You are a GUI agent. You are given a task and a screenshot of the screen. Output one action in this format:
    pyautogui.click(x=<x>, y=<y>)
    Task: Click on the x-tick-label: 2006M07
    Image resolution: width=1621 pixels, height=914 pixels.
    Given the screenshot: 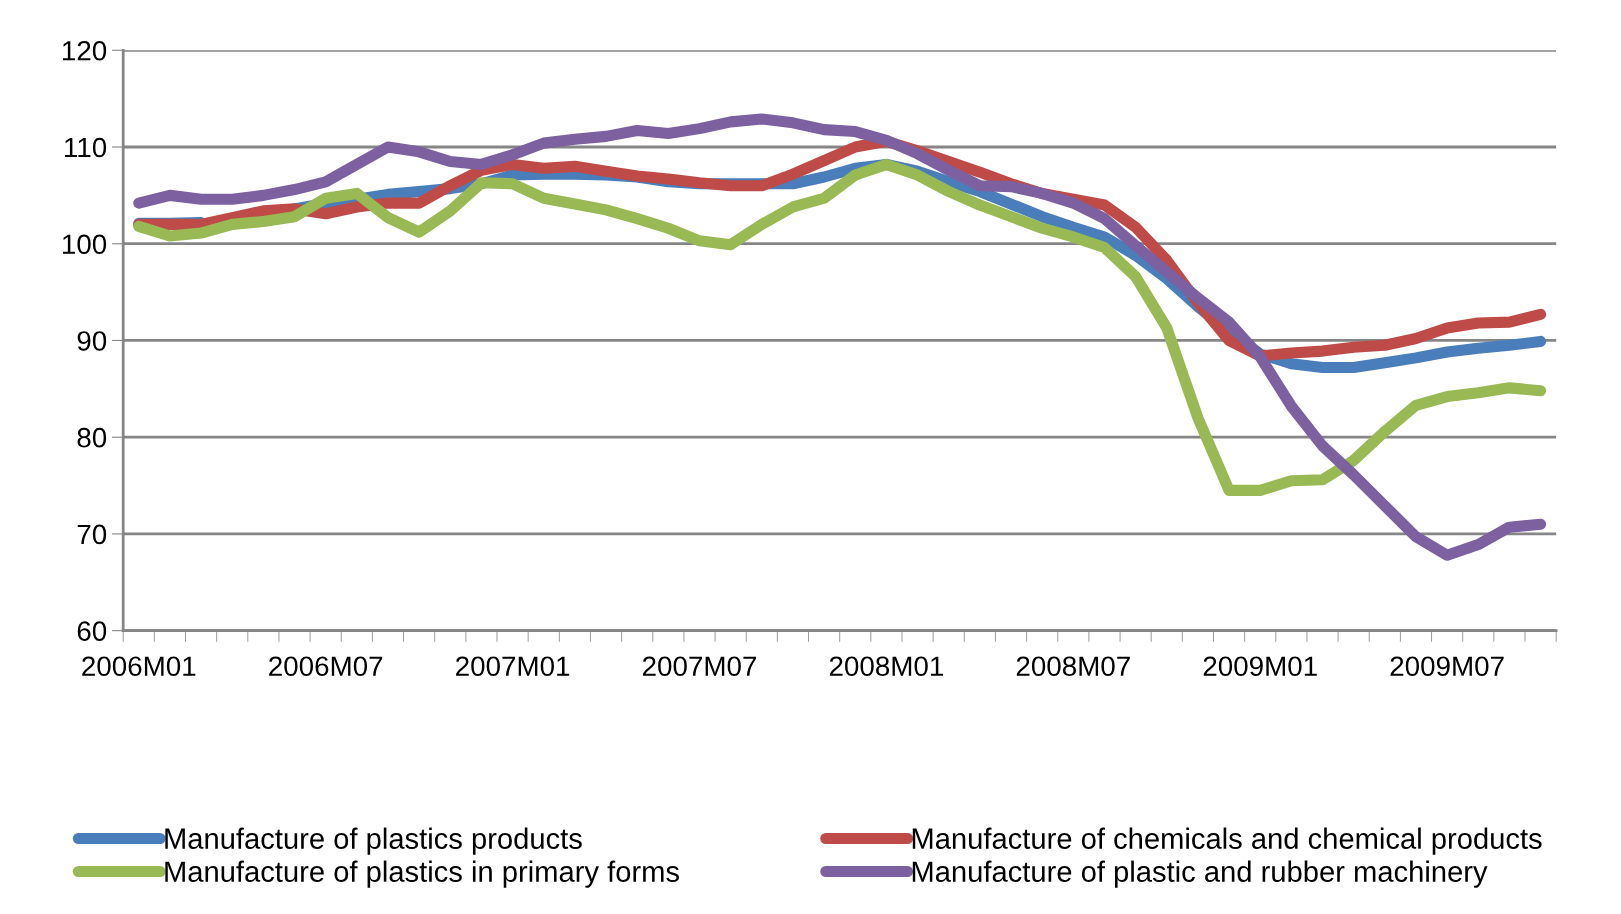 What is the action you would take?
    pyautogui.click(x=326, y=666)
    